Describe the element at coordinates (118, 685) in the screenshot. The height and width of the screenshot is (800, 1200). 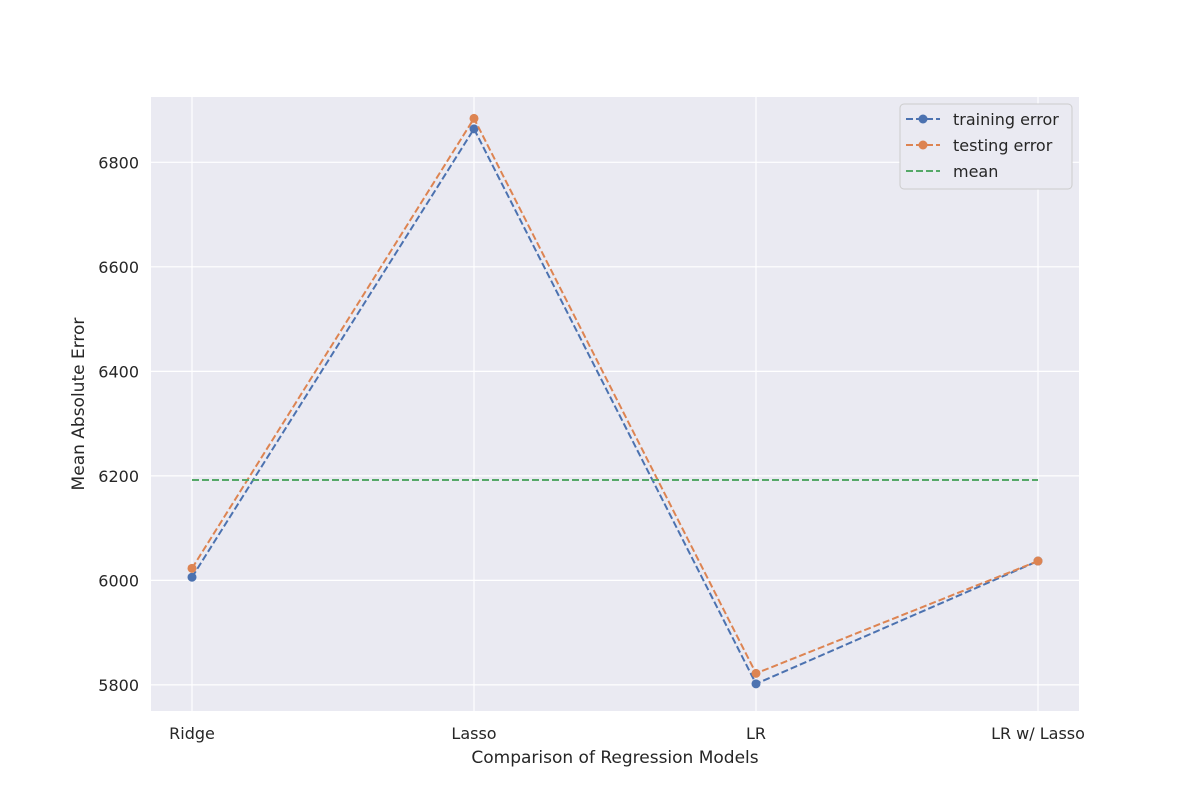
I see `y-tick-label: 5800` at that location.